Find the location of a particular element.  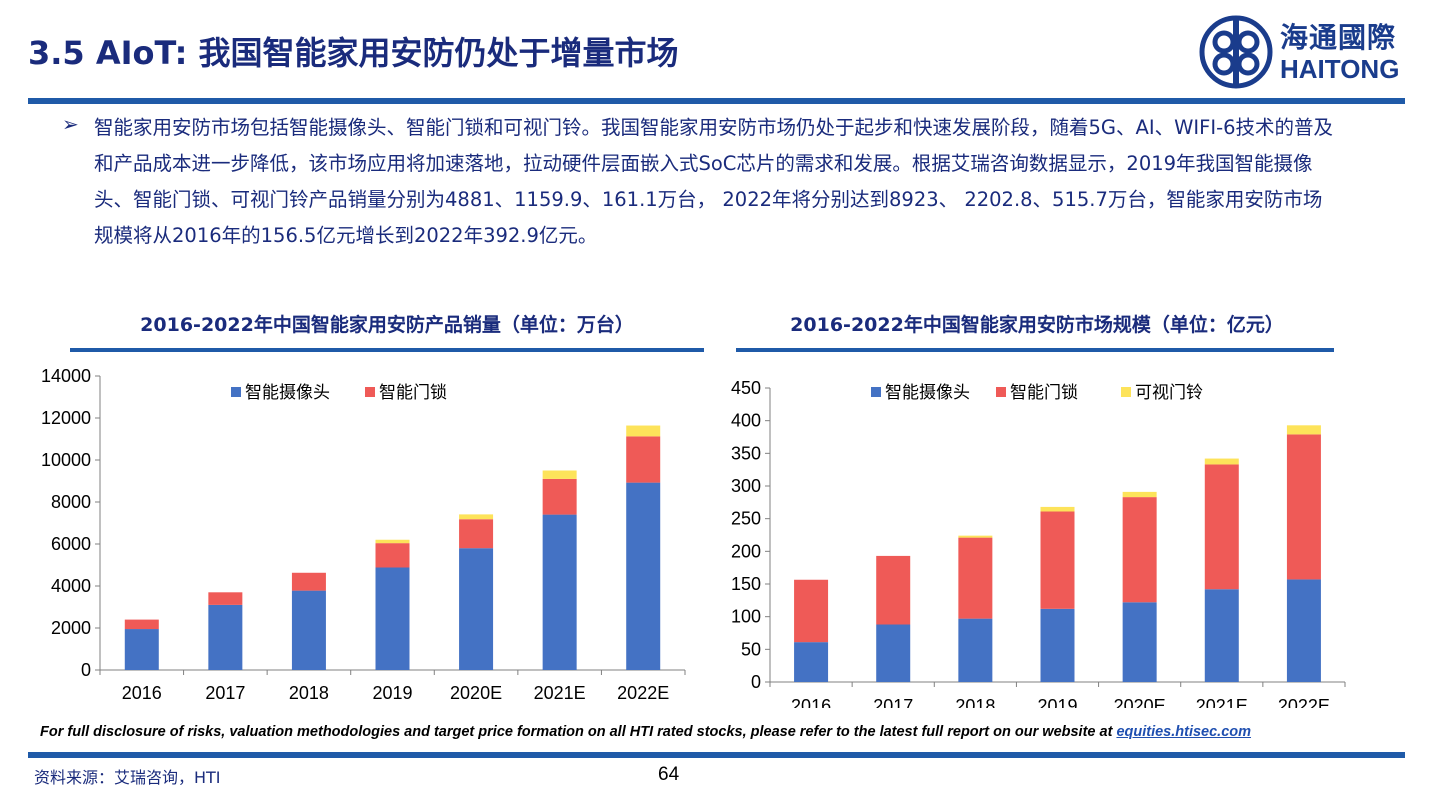

haitong-emblem-icon is located at coordinates (1236, 52).